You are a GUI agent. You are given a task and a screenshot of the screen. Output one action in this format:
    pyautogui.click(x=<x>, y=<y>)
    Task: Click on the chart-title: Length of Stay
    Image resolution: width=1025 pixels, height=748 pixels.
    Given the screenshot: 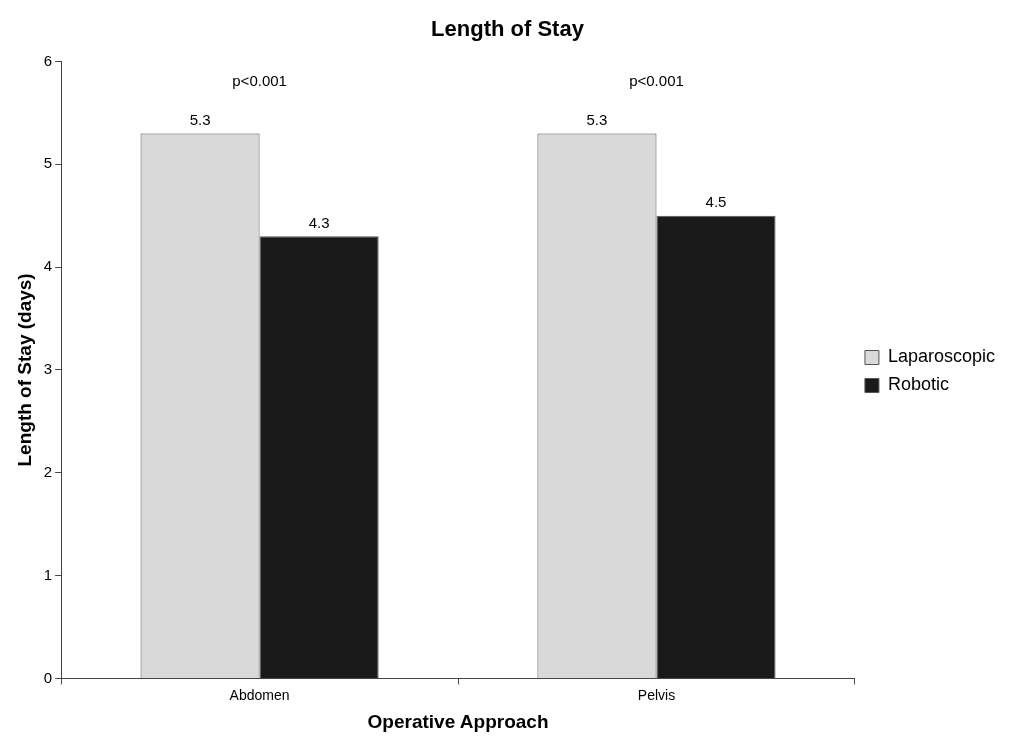 What is the action you would take?
    pyautogui.click(x=508, y=29)
    